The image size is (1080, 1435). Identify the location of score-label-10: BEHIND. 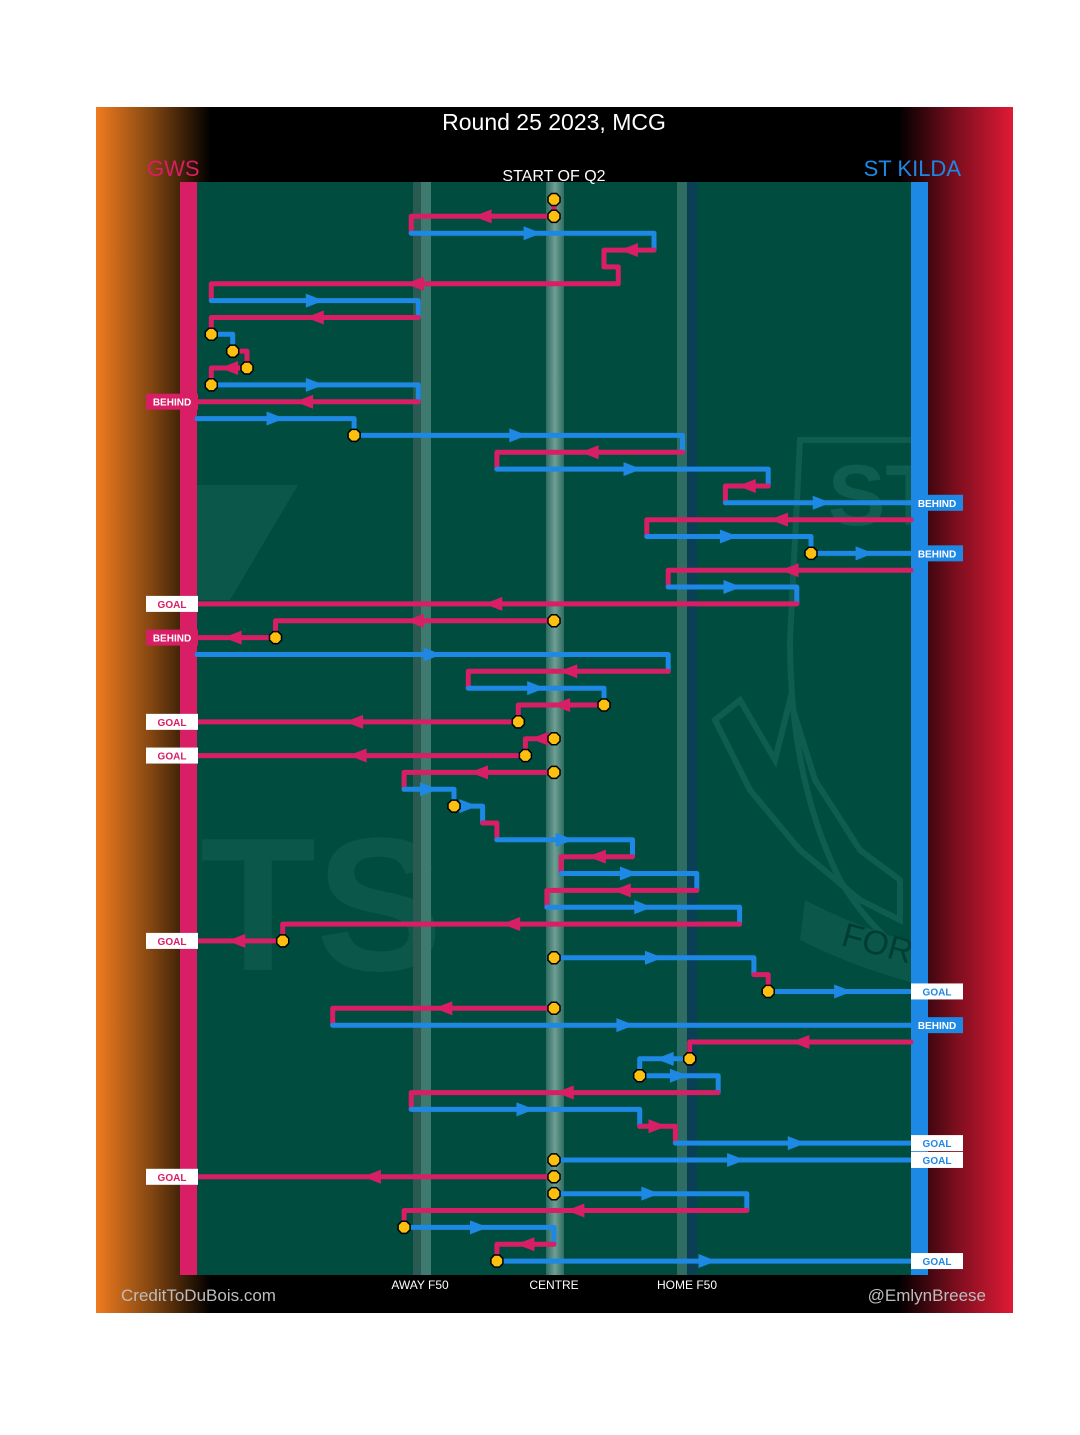
(937, 1026).